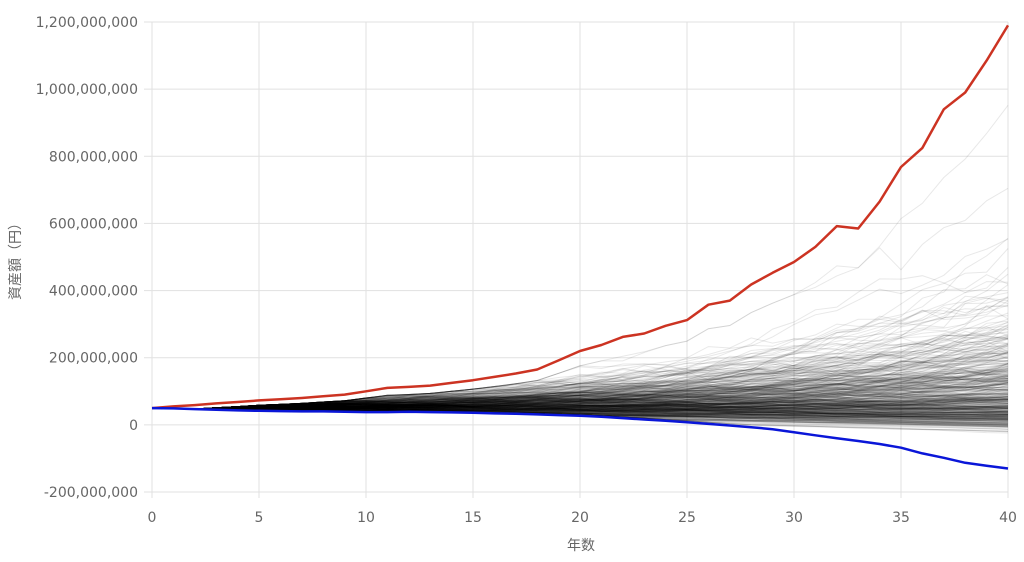  What do you see at coordinates (93, 292) in the screenshot?
I see `y-tick-label: 400,000,000` at bounding box center [93, 292].